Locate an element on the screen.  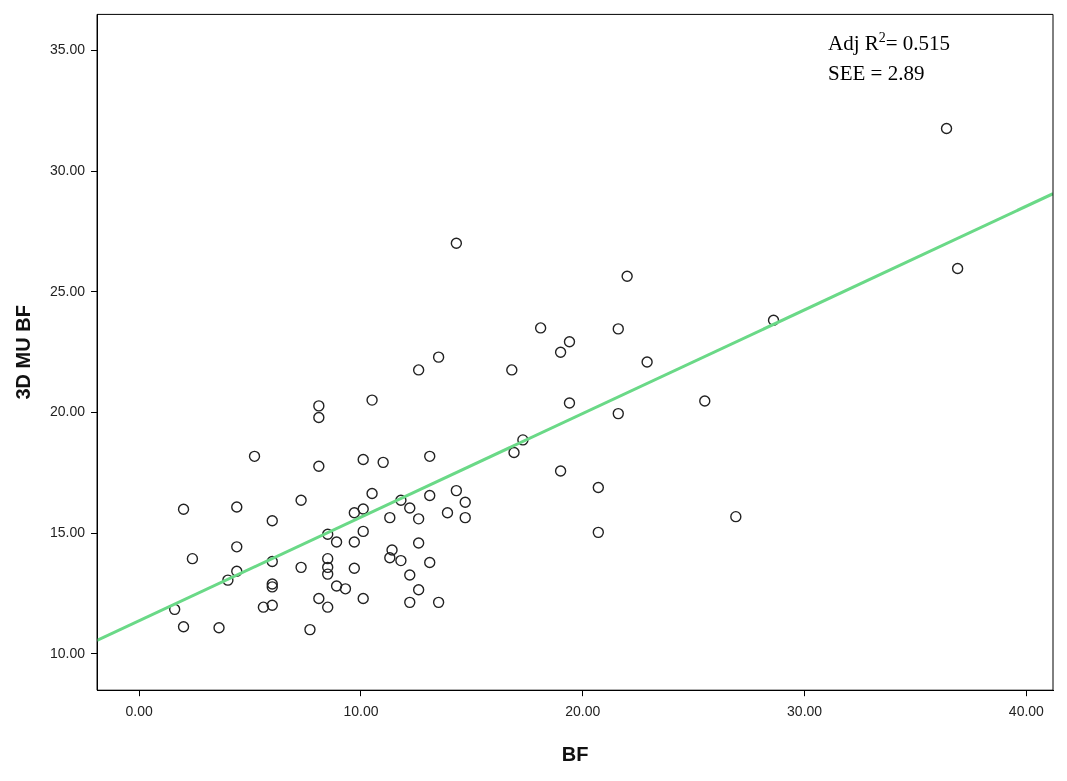
annotation: SEE = 2.89 is located at coordinates (876, 73).